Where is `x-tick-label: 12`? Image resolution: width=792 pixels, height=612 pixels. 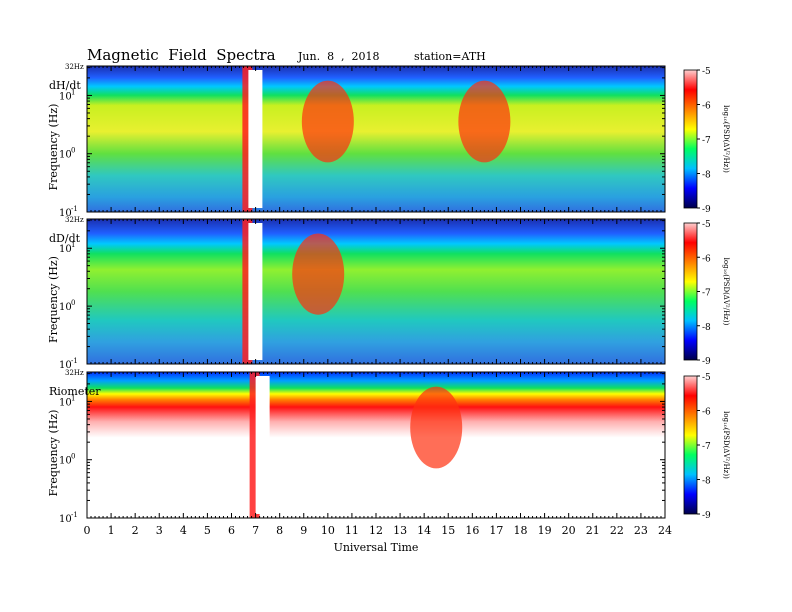 x-tick-label: 12 is located at coordinates (376, 530).